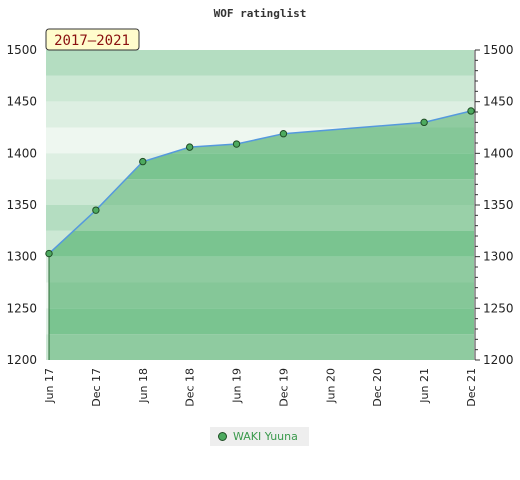 This screenshot has width=520, height=480. I want to click on x-tick-label: Jun 21, so click(424, 386).